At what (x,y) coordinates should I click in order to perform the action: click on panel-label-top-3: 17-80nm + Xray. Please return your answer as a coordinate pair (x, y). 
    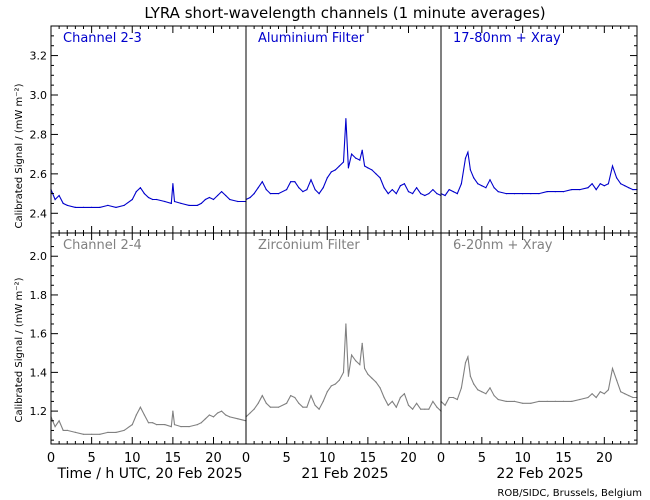
    Looking at the image, I should click on (507, 38).